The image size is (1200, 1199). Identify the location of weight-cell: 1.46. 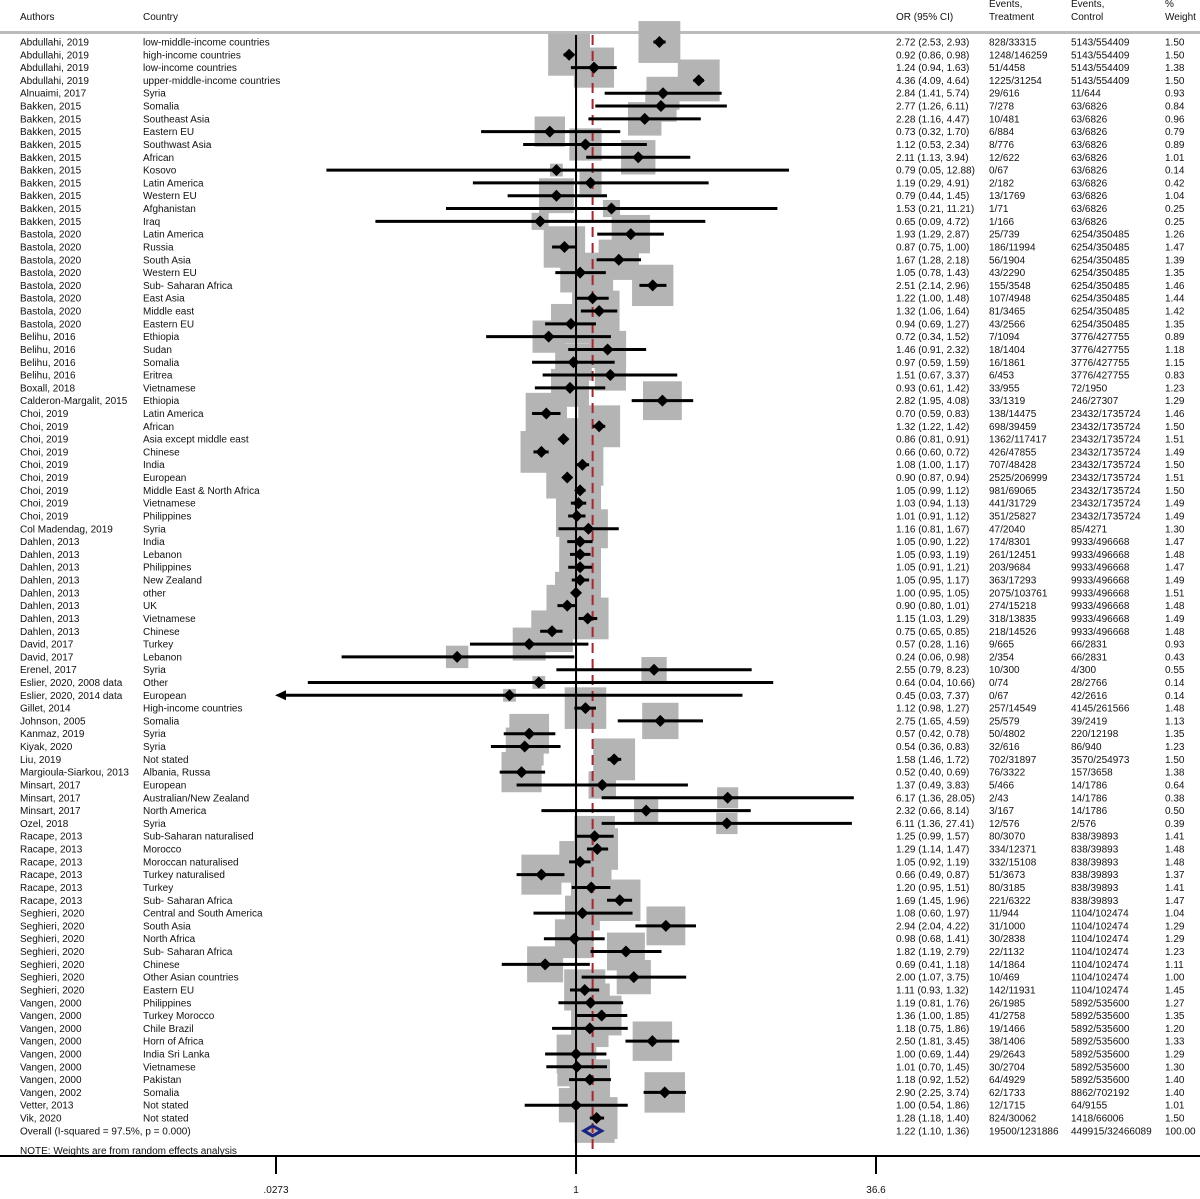
(1175, 286).